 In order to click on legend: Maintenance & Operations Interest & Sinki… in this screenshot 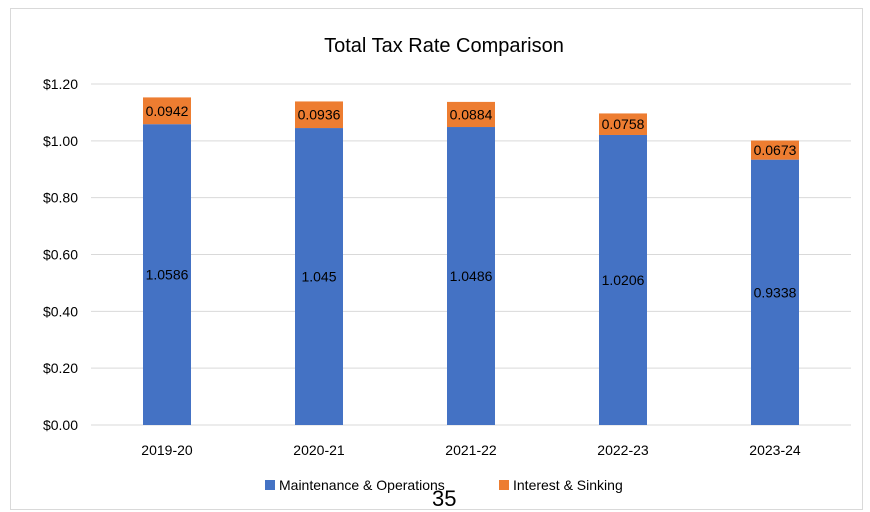, I will do `click(444, 485)`.